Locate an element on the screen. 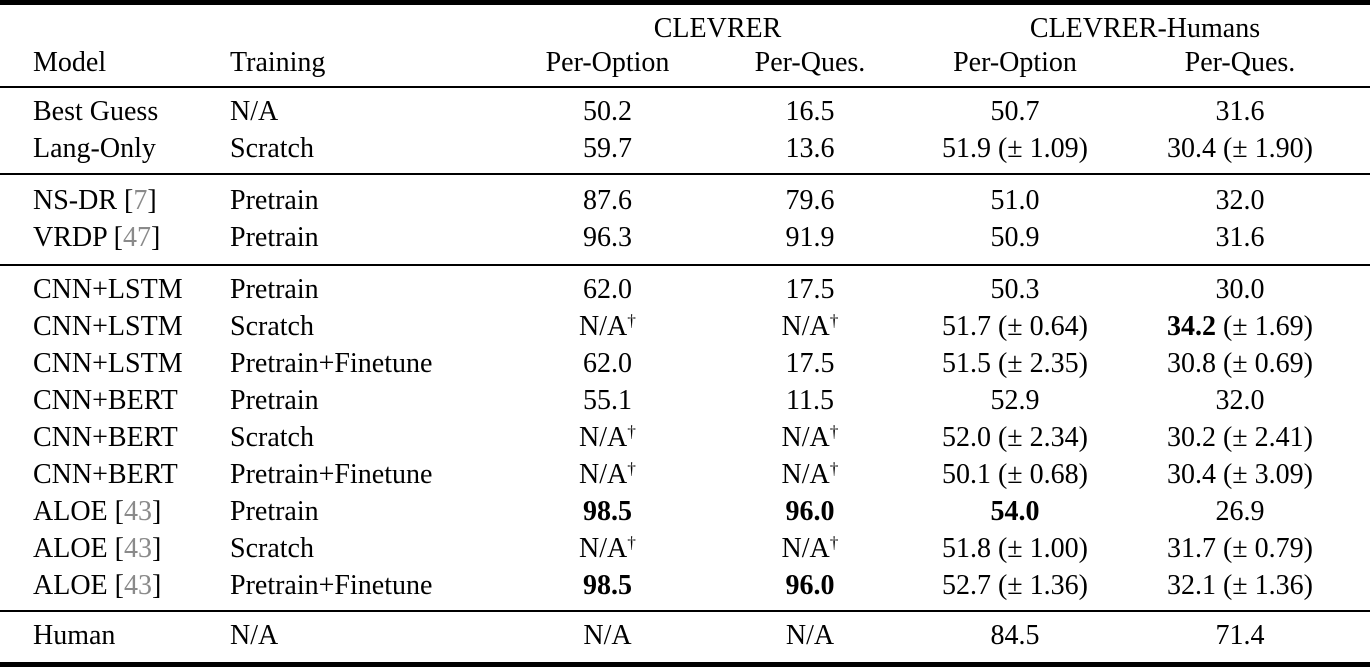  value-text: 84.5 is located at coordinates (1015, 635).